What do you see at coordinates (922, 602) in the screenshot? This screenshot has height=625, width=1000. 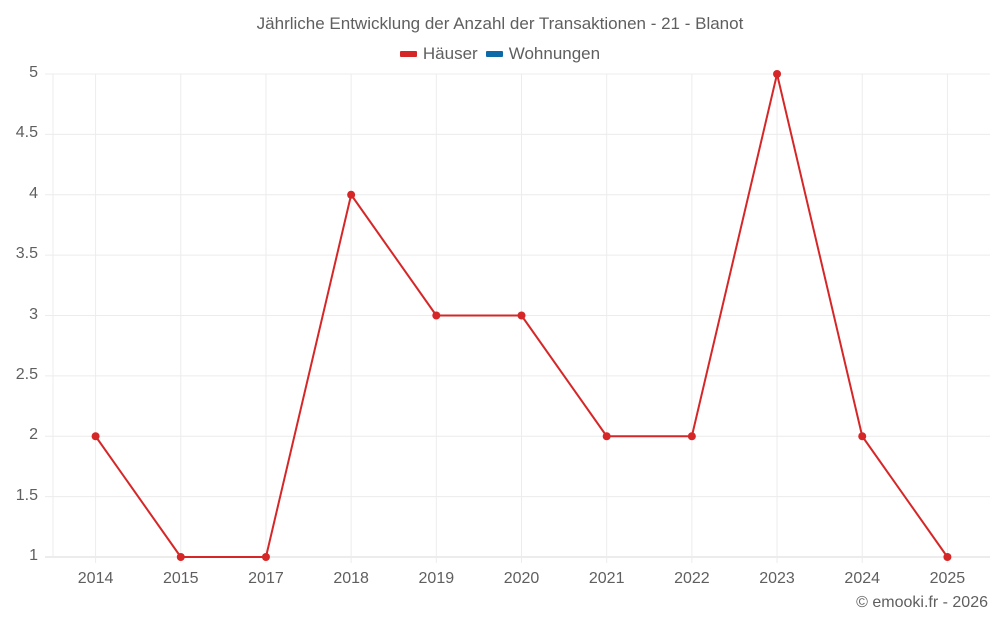 I see `credit-text: © emooki.fr - 2026` at bounding box center [922, 602].